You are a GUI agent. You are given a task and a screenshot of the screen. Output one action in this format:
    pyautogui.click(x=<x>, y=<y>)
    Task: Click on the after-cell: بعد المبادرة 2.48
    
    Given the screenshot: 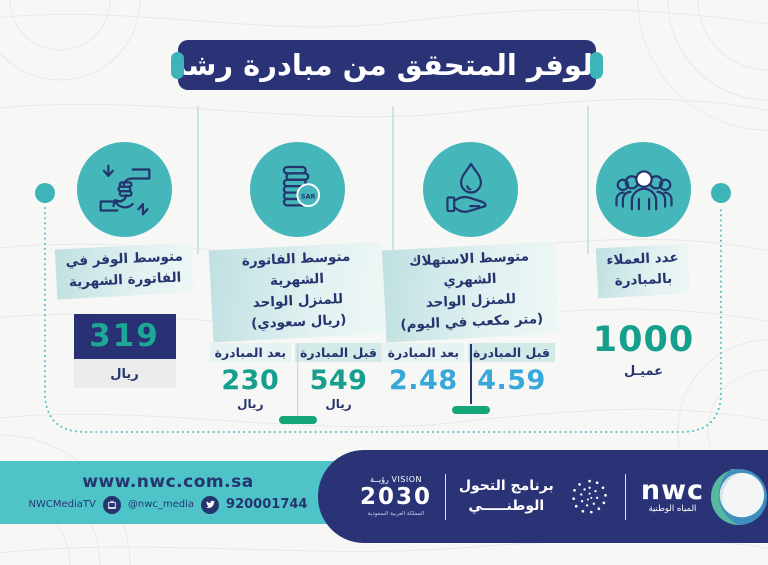 What is the action you would take?
    pyautogui.click(x=423, y=369)
    